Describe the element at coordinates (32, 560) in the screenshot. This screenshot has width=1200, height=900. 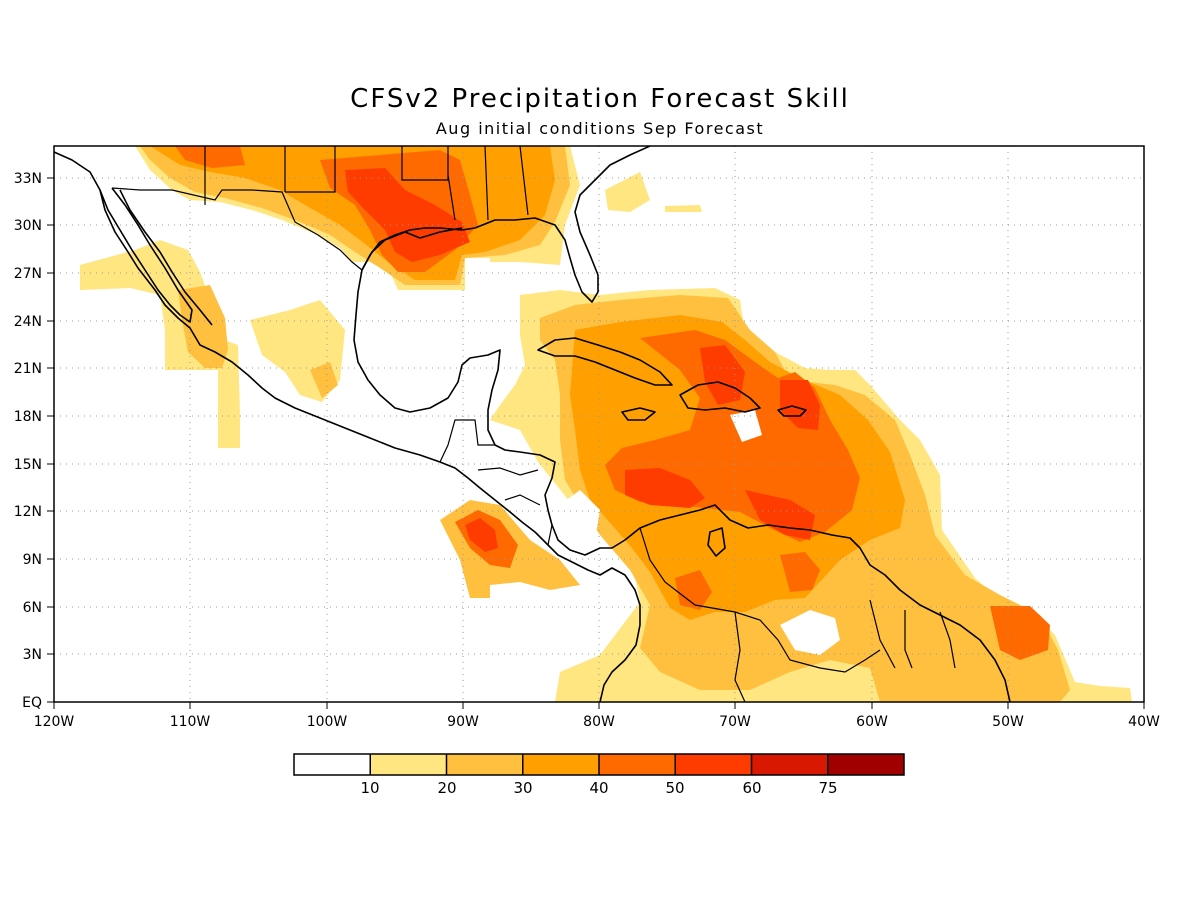
I see `lat-label: 9N` at that location.